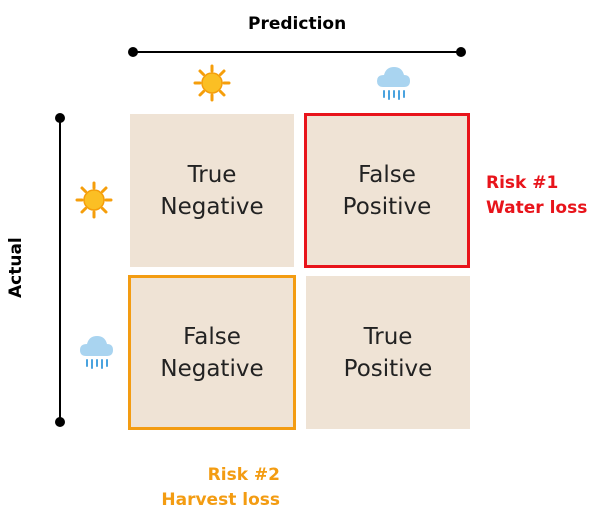 This screenshot has height=526, width=601. Describe the element at coordinates (60, 270) in the screenshot. I see `actual-axis-line` at that location.